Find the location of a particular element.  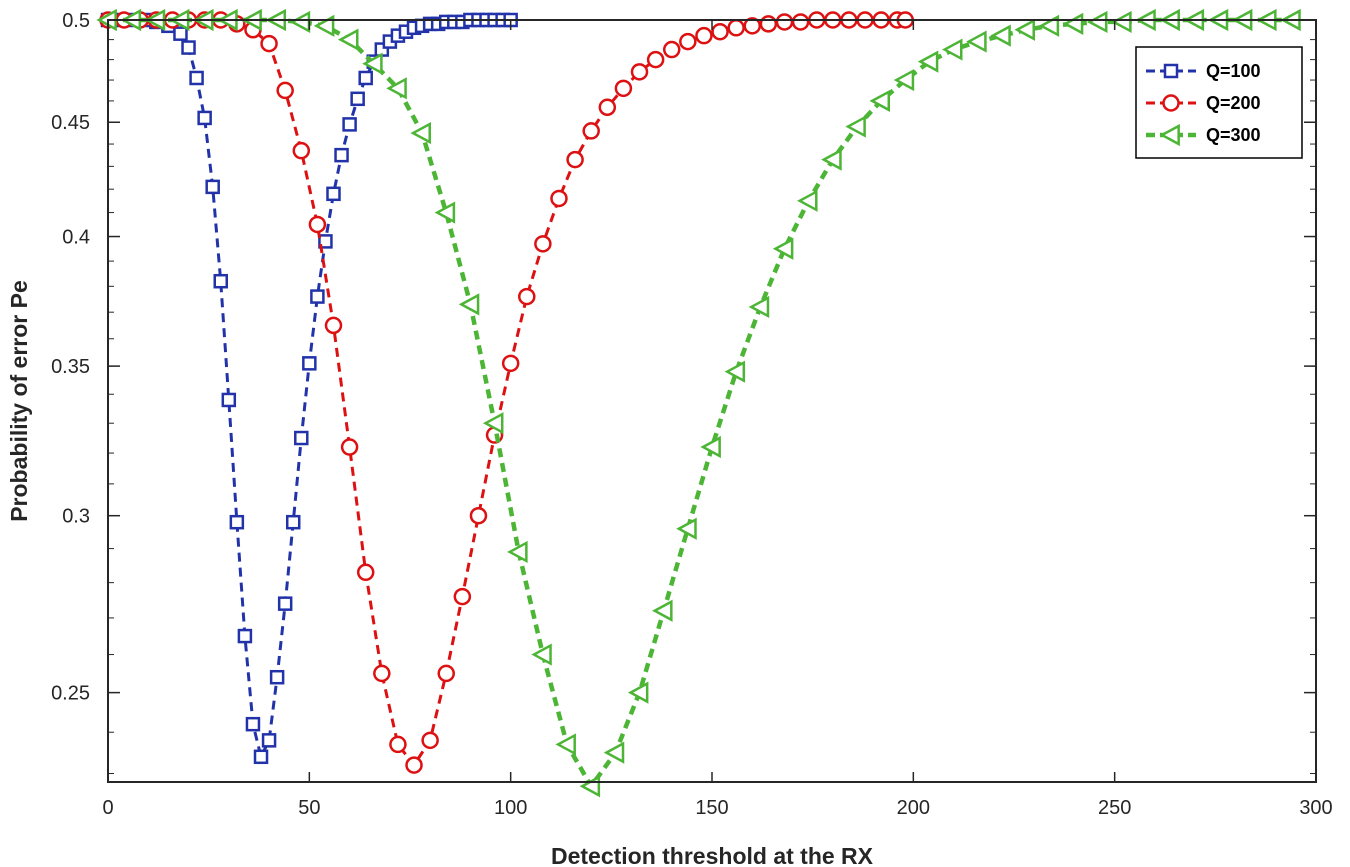

legend-item: Q=300 is located at coordinates (1203, 135).